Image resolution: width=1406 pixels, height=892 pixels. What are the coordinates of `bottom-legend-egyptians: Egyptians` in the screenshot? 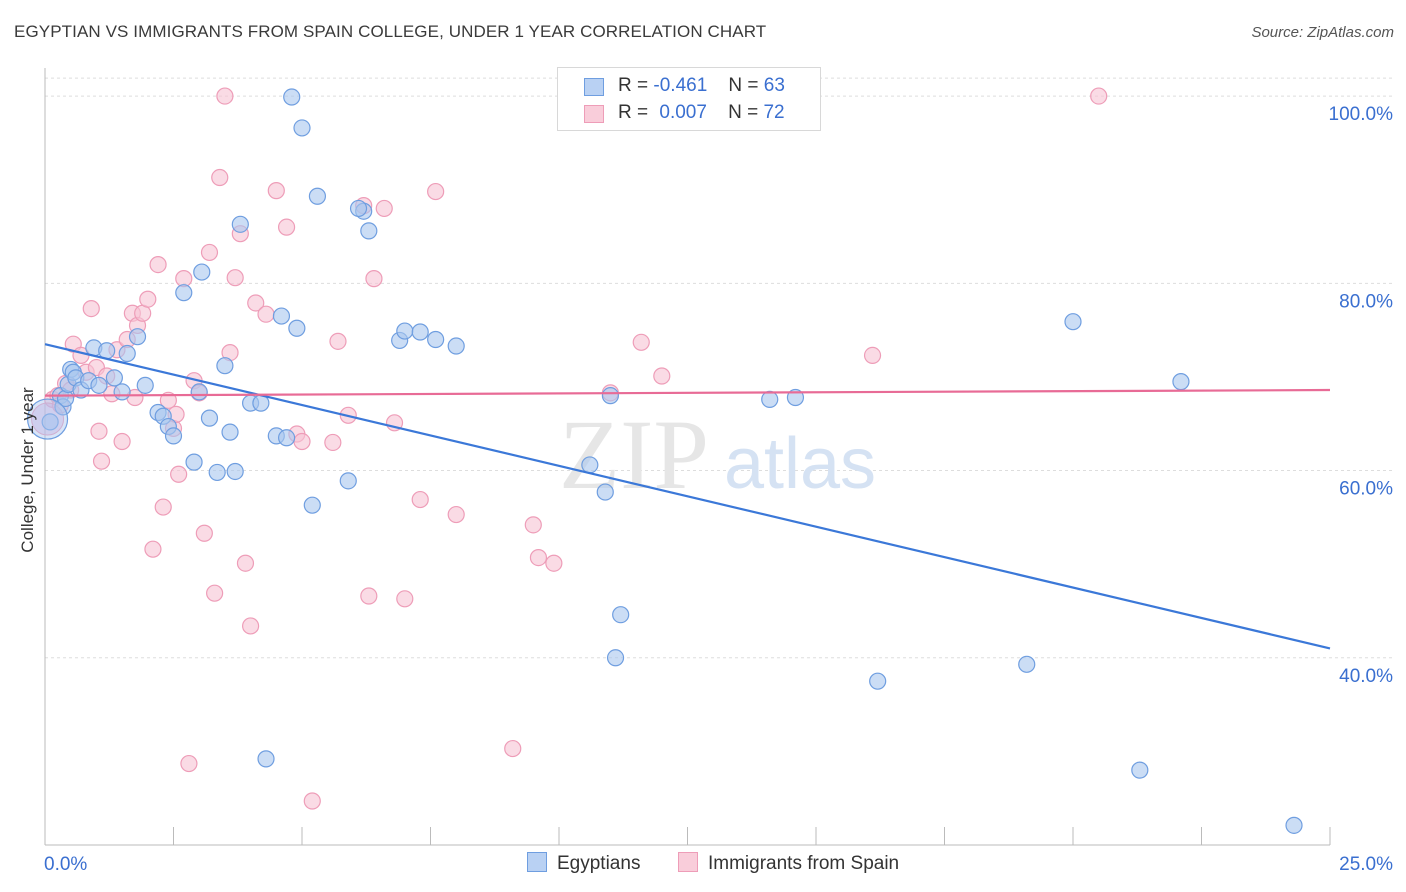 It's located at (583, 863).